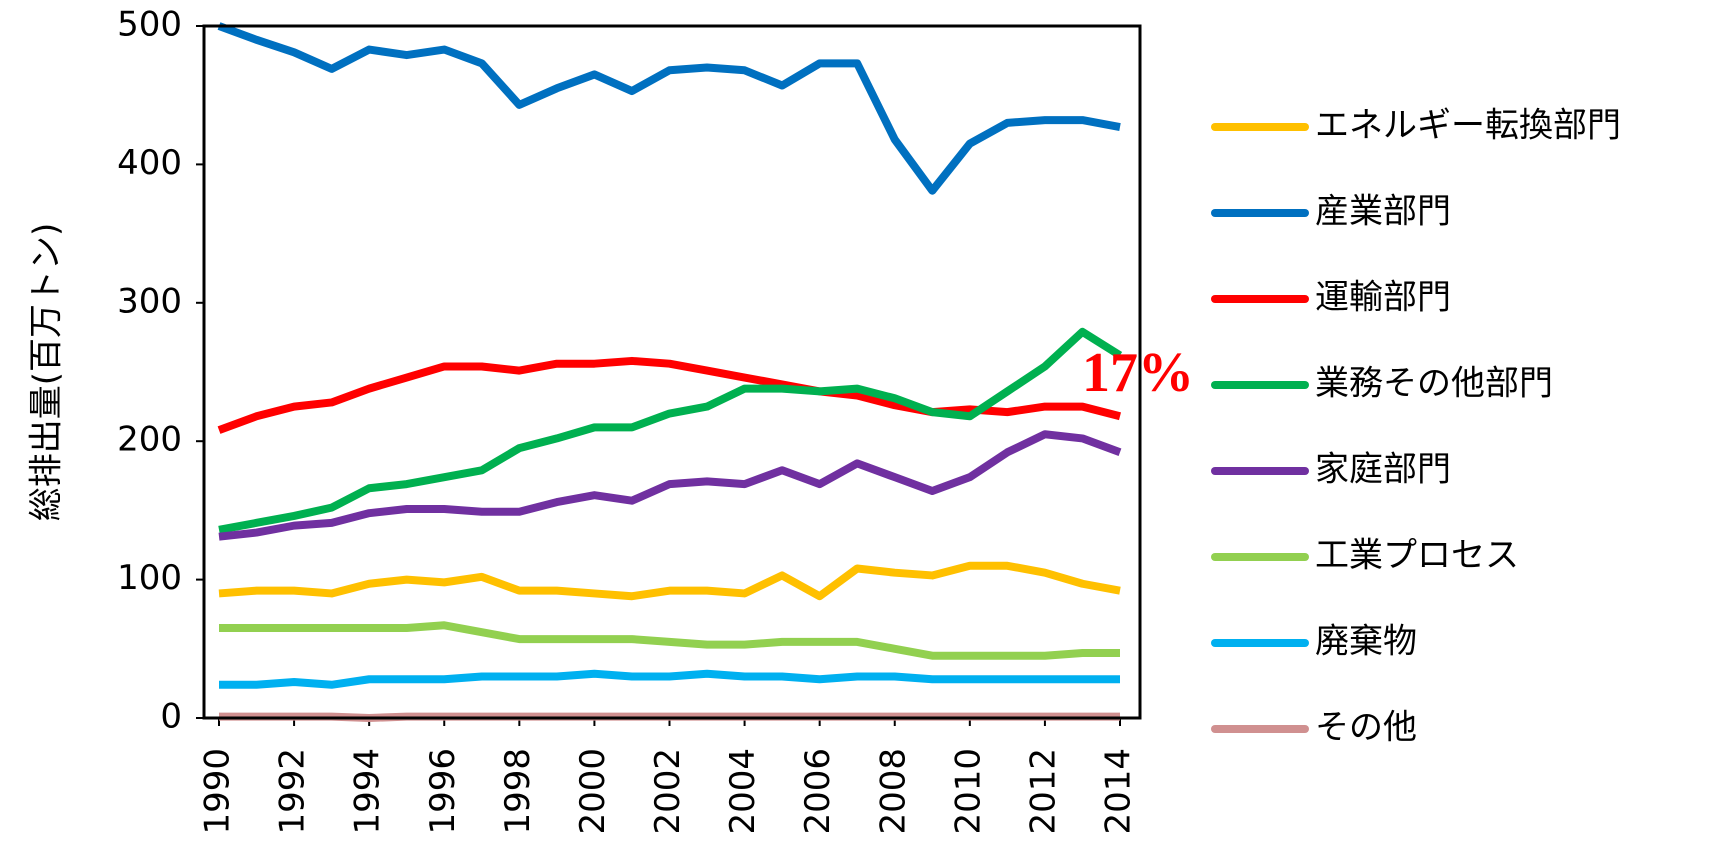 The image size is (1719, 845). What do you see at coordinates (218, 791) in the screenshot?
I see `x-tick-label: 1990` at bounding box center [218, 791].